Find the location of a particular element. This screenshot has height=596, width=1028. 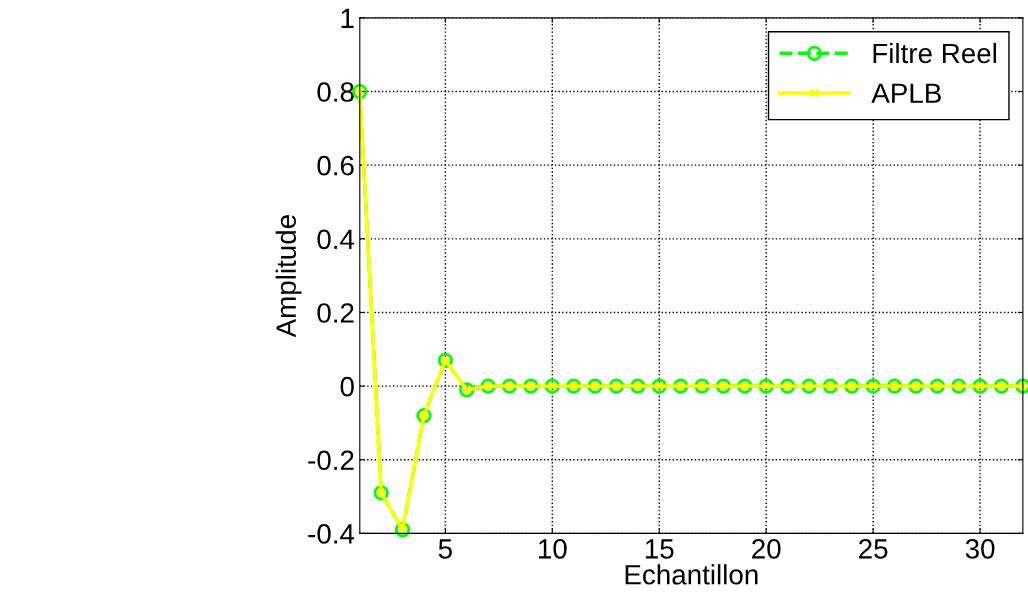

x-tick-label: 5 is located at coordinates (445, 549).